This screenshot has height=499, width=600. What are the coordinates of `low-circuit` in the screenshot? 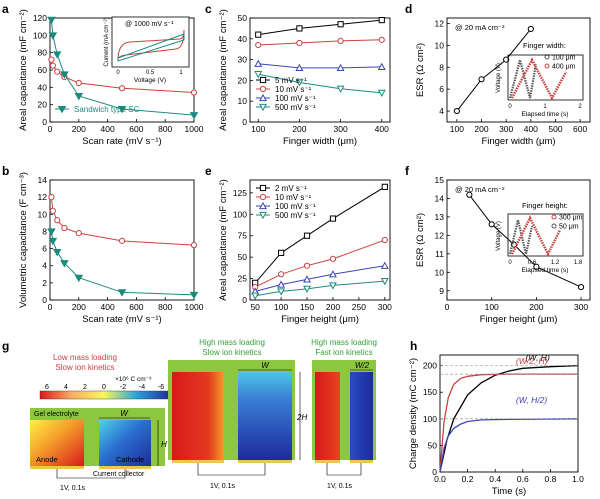 It's located at (91, 474).